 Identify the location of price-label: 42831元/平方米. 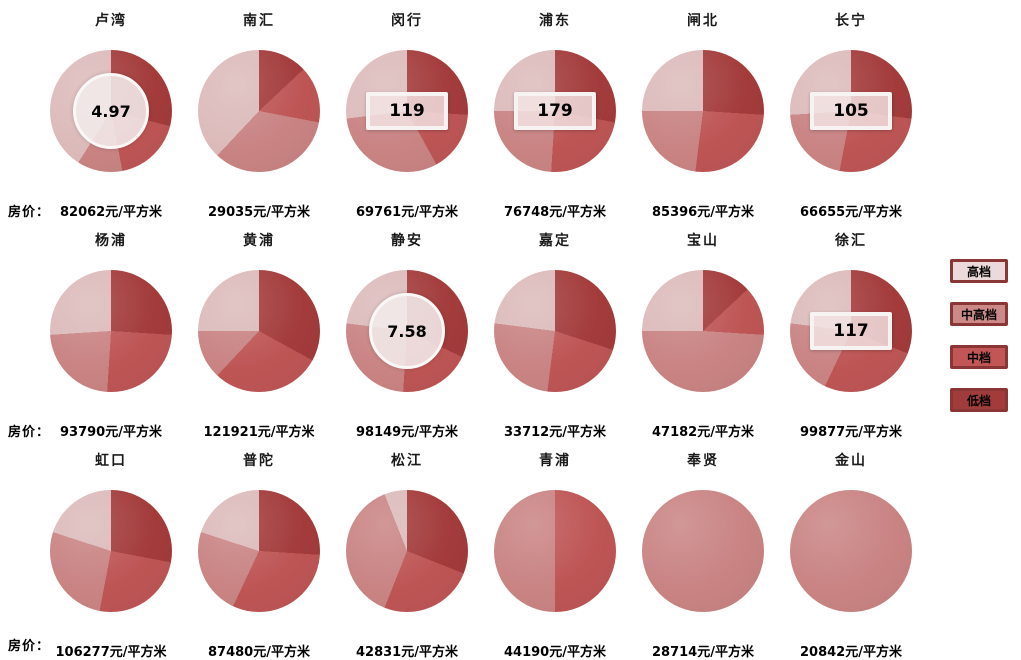
(407, 652).